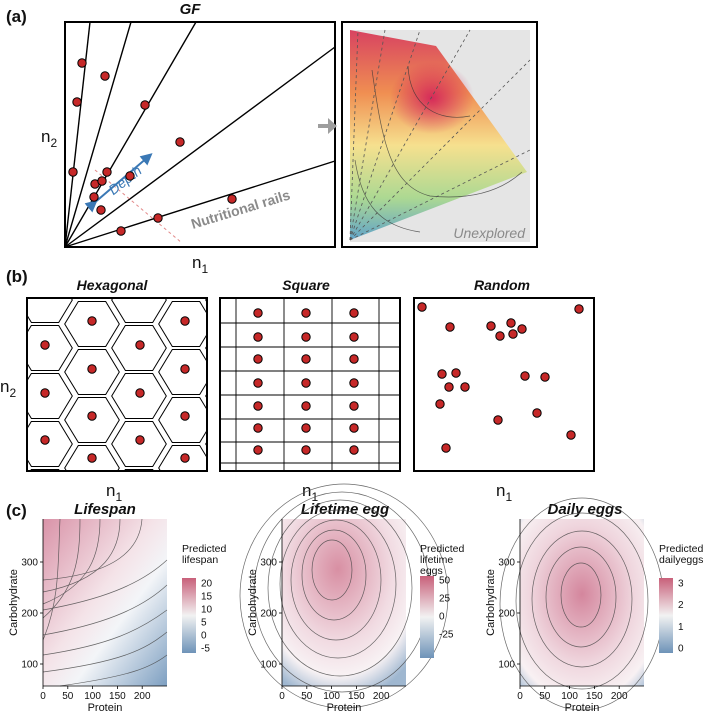 The width and height of the screenshot is (709, 714). Describe the element at coordinates (204, 636) in the screenshot. I see `legend-tick-label: 0` at that location.